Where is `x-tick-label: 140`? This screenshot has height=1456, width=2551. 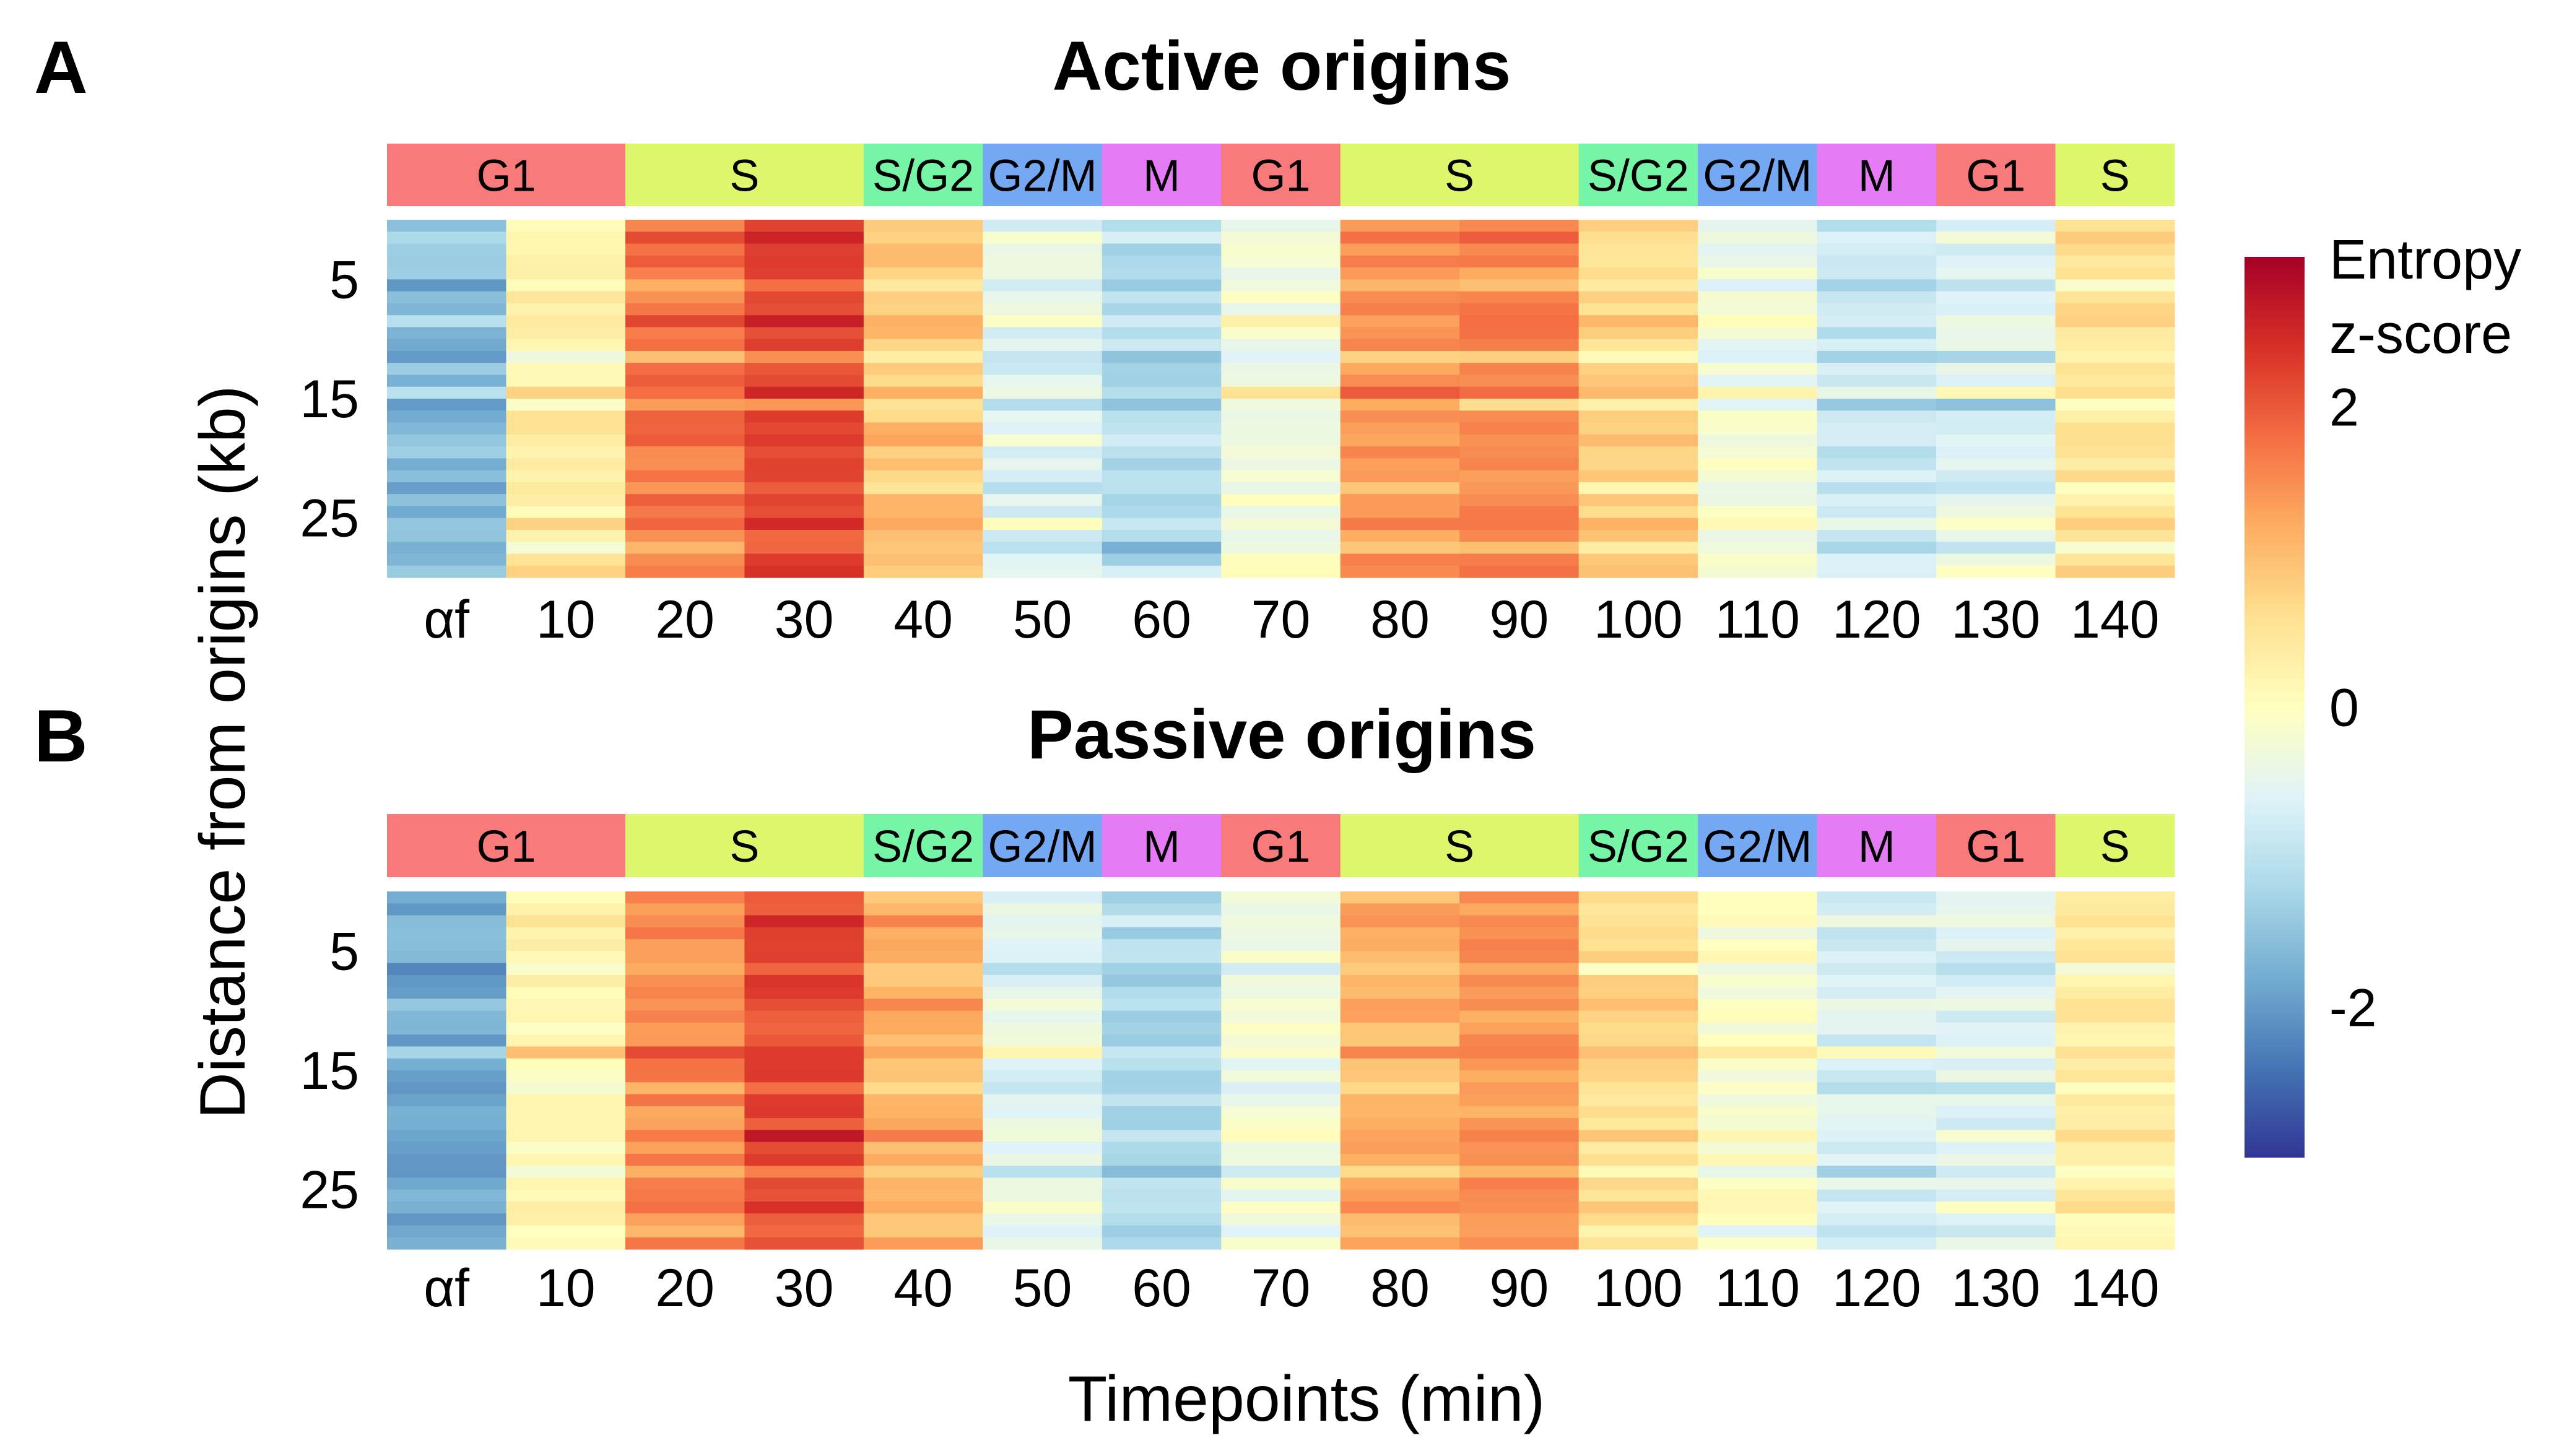
x-tick-label: 140 is located at coordinates (2115, 619).